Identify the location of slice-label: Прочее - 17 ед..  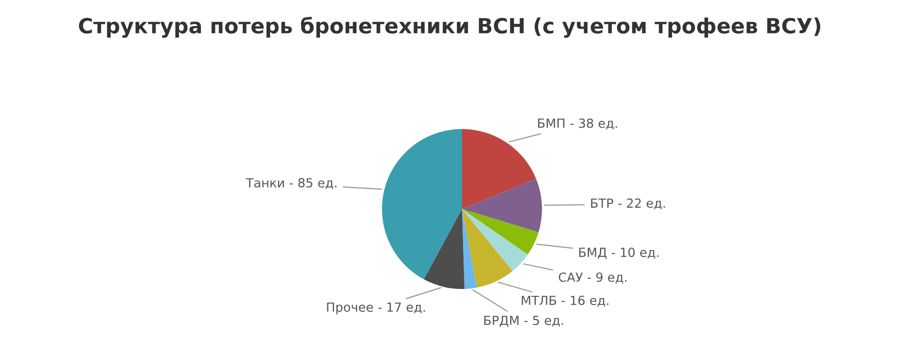
(376, 308).